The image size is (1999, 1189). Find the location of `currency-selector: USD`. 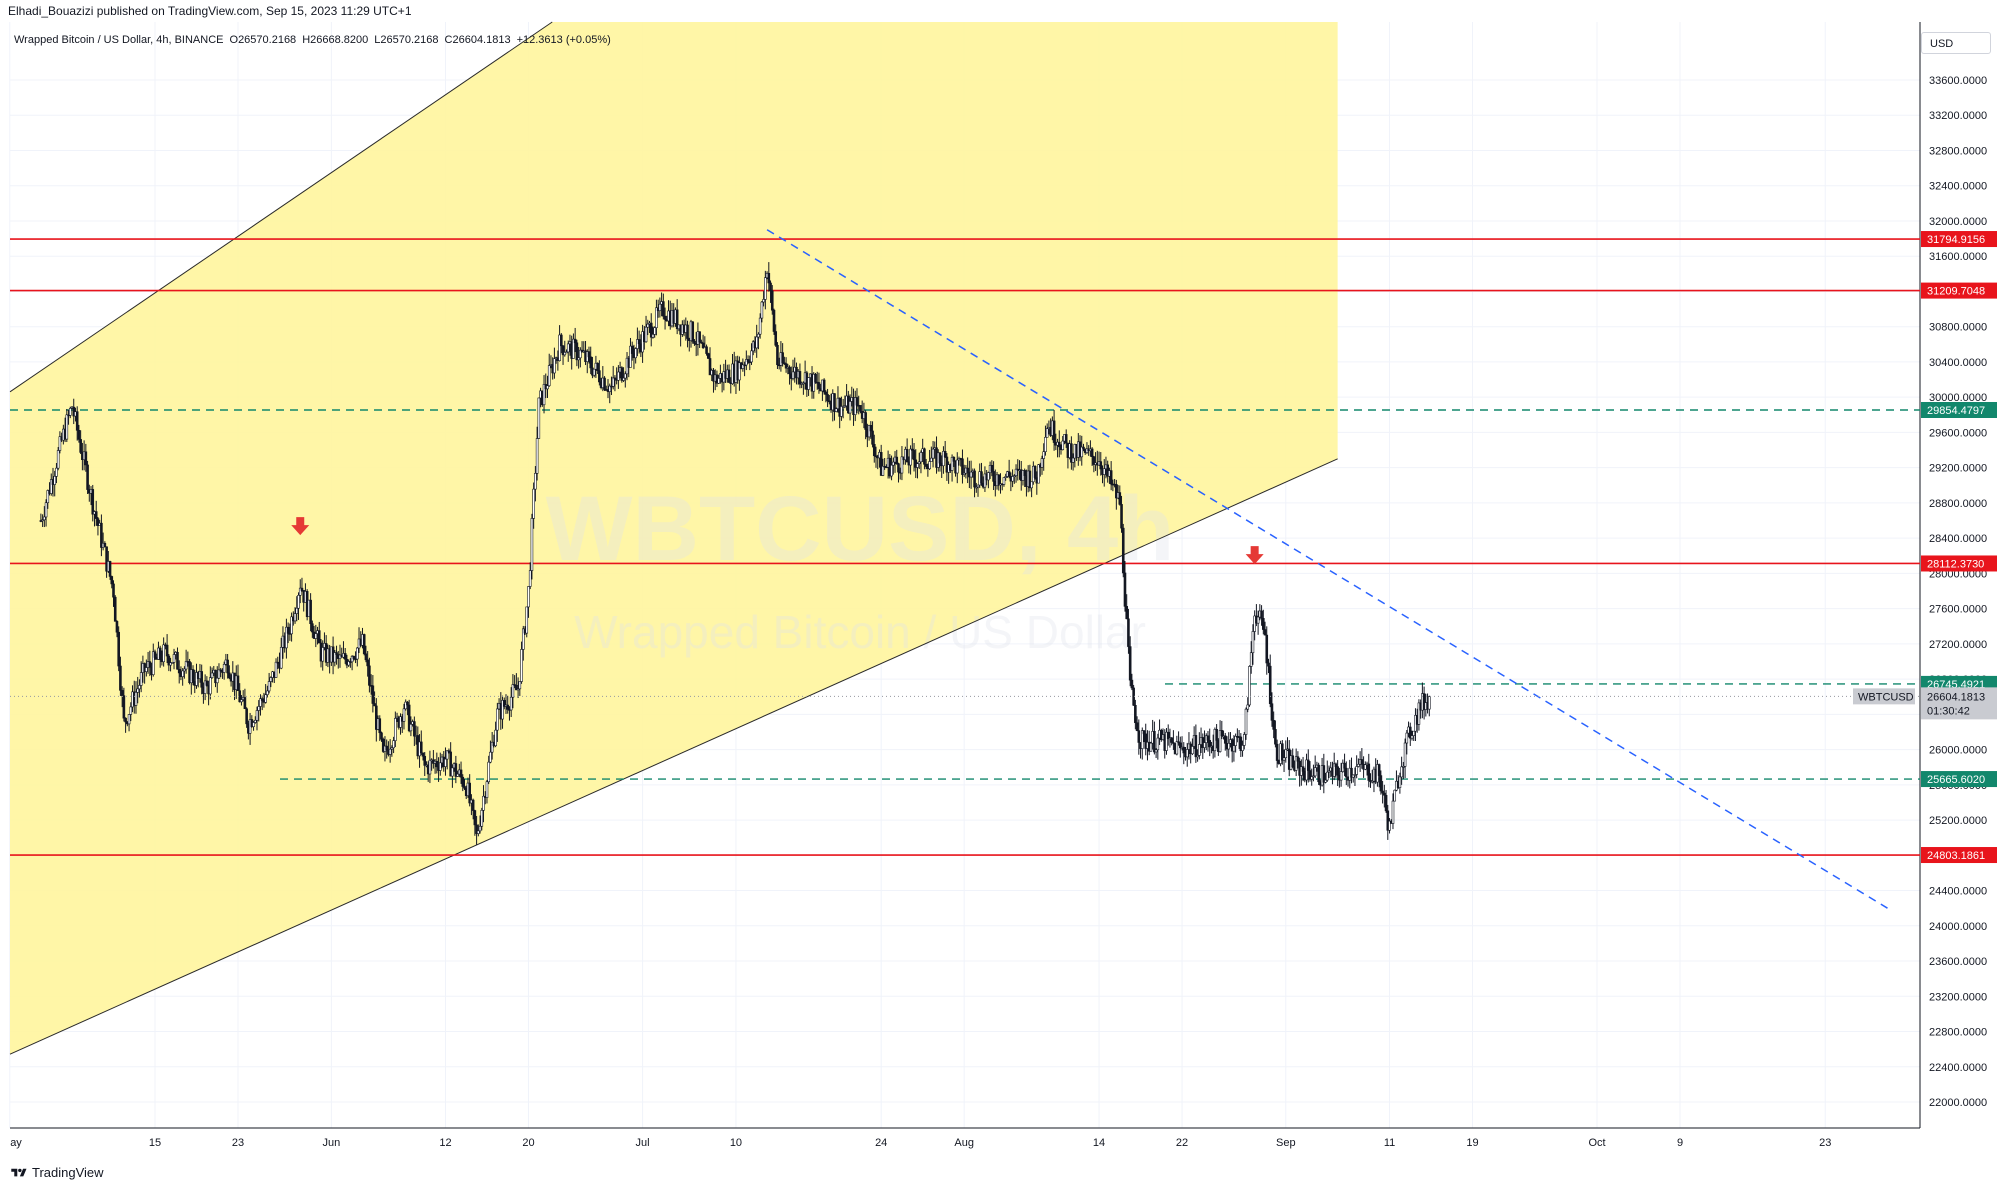

currency-selector: USD is located at coordinates (1956, 43).